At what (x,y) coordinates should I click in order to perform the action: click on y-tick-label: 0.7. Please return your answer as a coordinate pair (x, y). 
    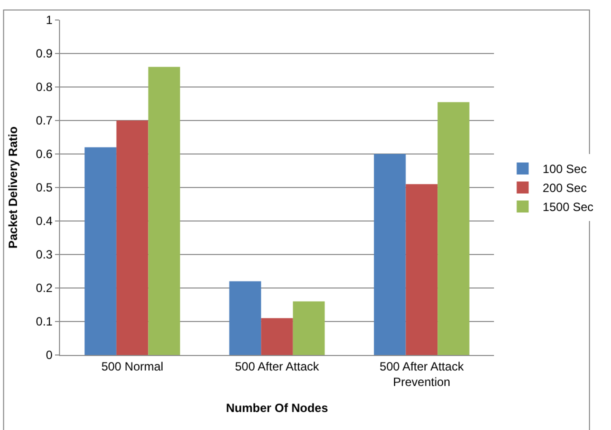
    Looking at the image, I should click on (44, 121).